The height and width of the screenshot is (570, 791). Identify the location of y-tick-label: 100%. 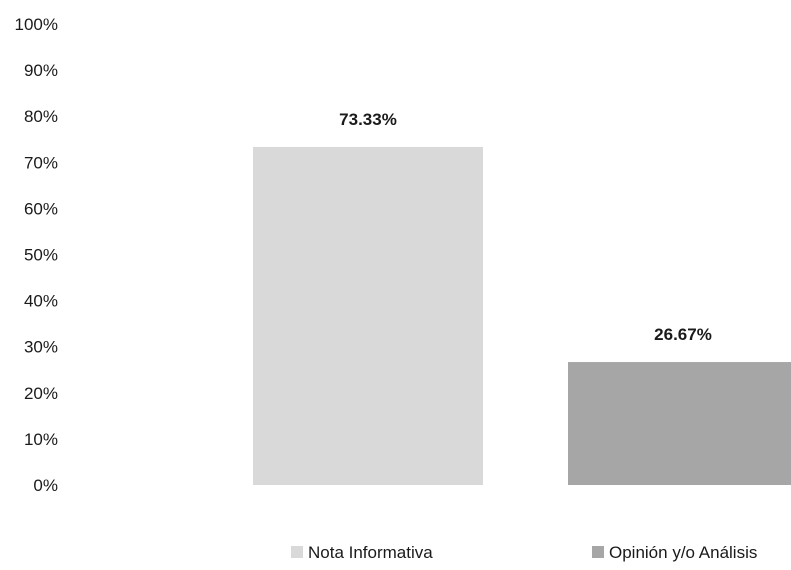
(36, 24).